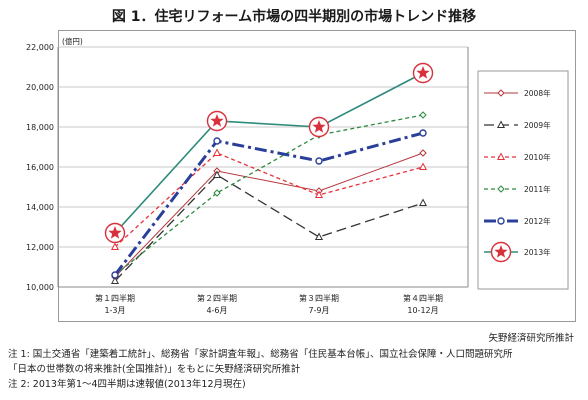 The width and height of the screenshot is (588, 400). Describe the element at coordinates (40, 247) in the screenshot. I see `y-tick-label: 12,000` at that location.